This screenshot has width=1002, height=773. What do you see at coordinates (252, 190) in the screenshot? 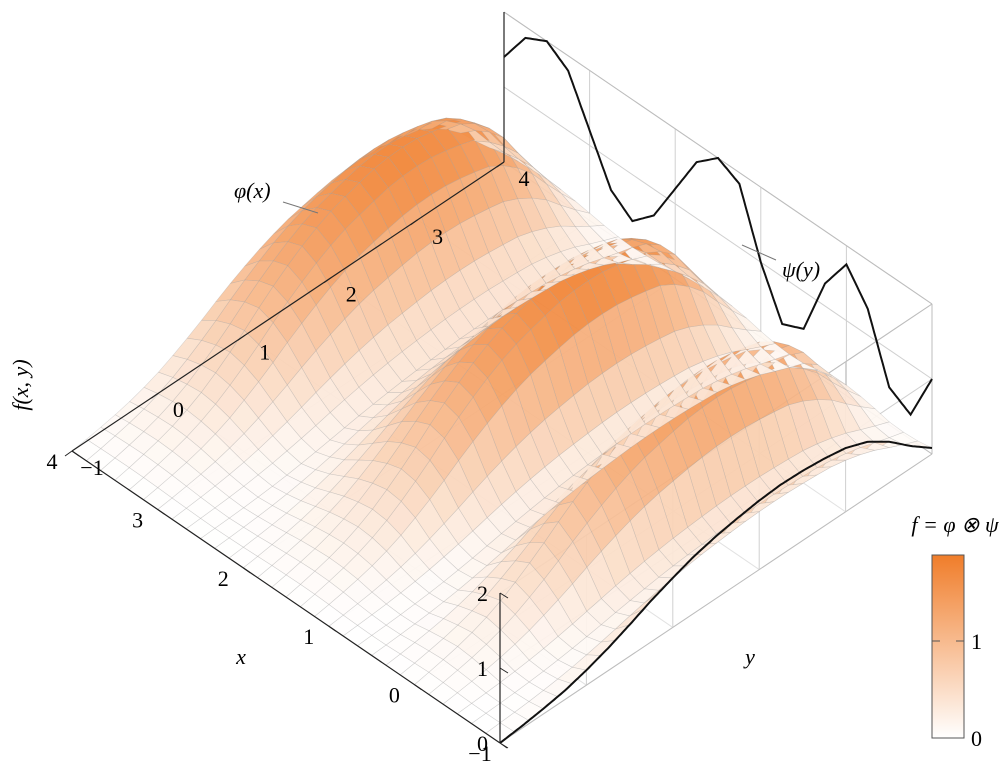
I see `phi-label: φ(x)` at bounding box center [252, 190].